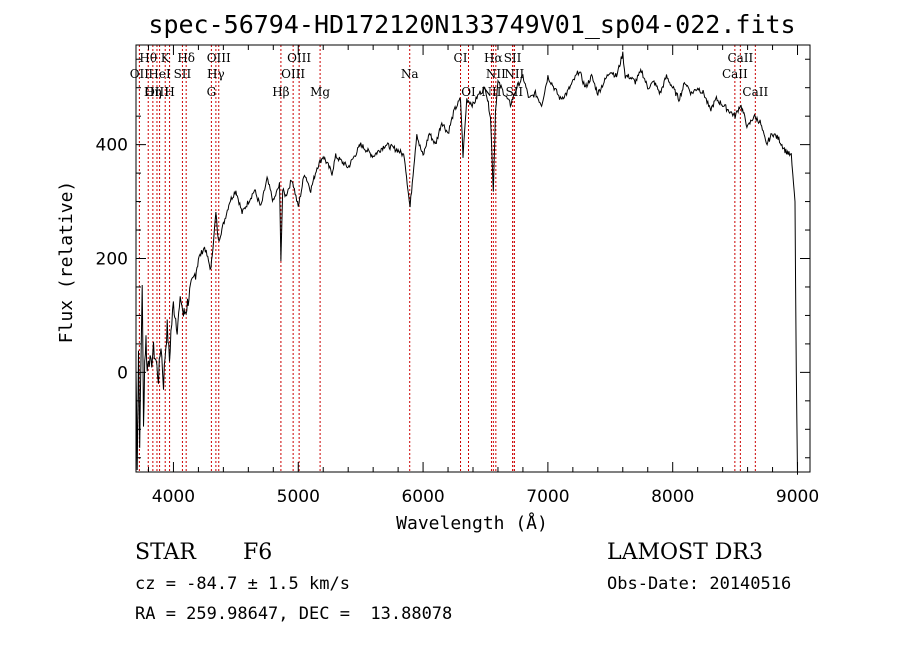 Image resolution: width=900 pixels, height=649 pixels. What do you see at coordinates (216, 74) in the screenshot?
I see `line-label: Hγ` at bounding box center [216, 74].